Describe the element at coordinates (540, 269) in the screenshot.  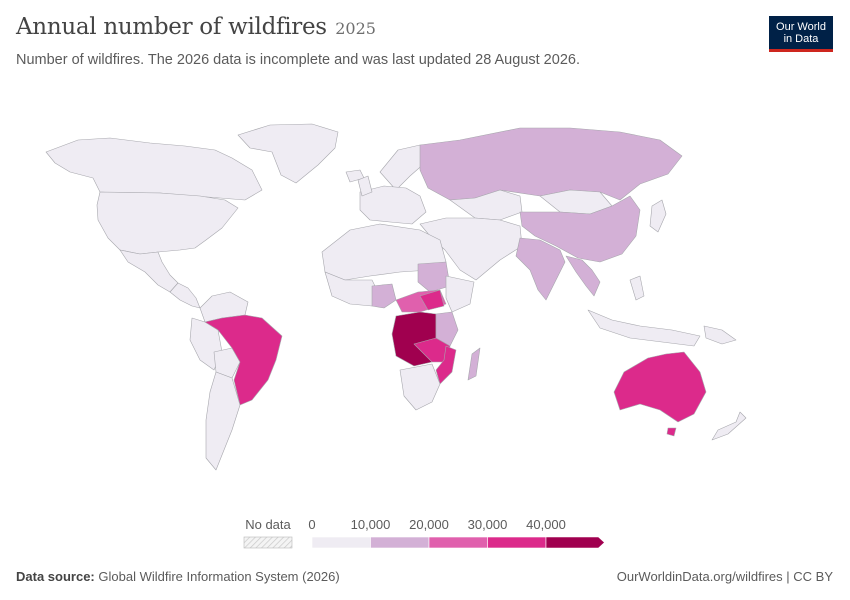
I see `country-india` at that location.